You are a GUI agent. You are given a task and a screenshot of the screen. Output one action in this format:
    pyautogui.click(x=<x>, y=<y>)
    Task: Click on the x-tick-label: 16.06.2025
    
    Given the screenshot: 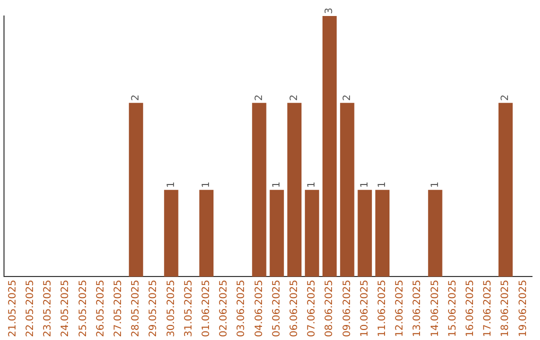 What is the action you would take?
    pyautogui.click(x=470, y=309)
    